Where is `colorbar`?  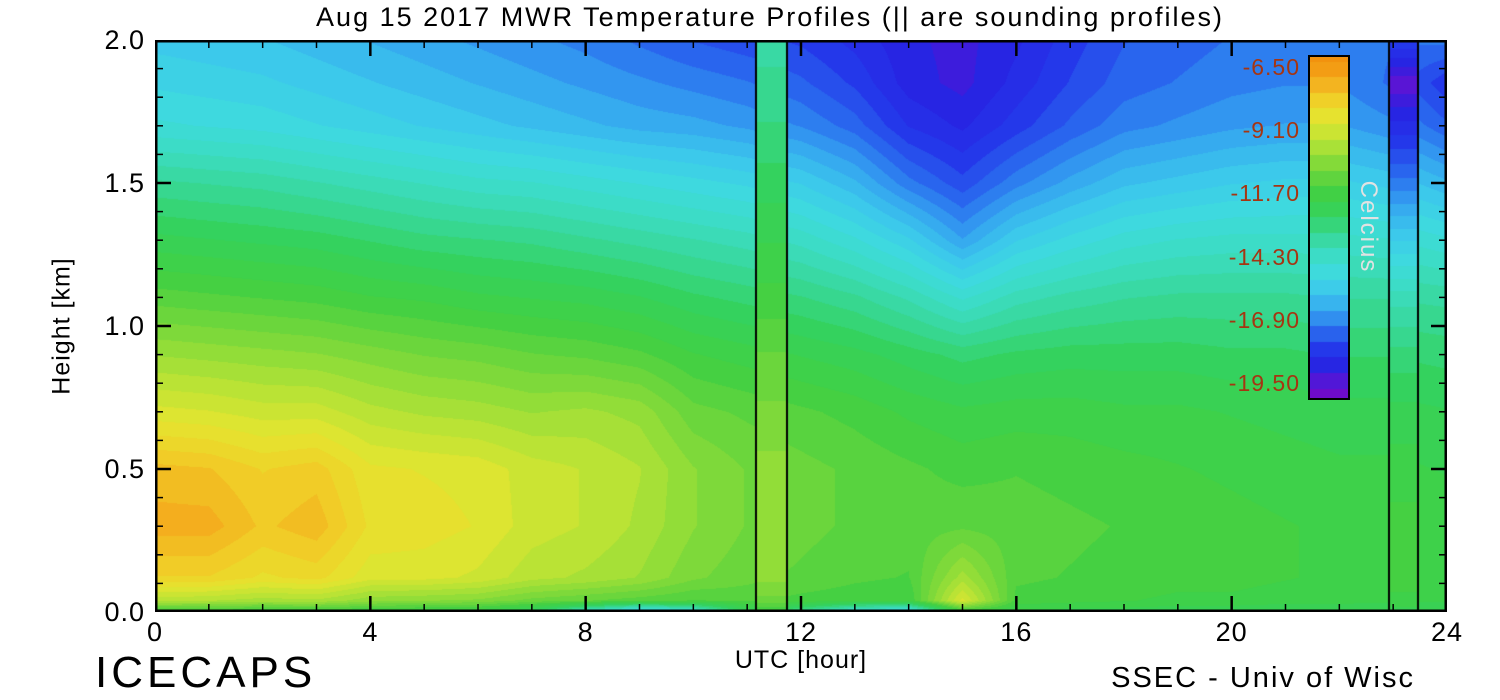 colorbar is located at coordinates (1329, 227).